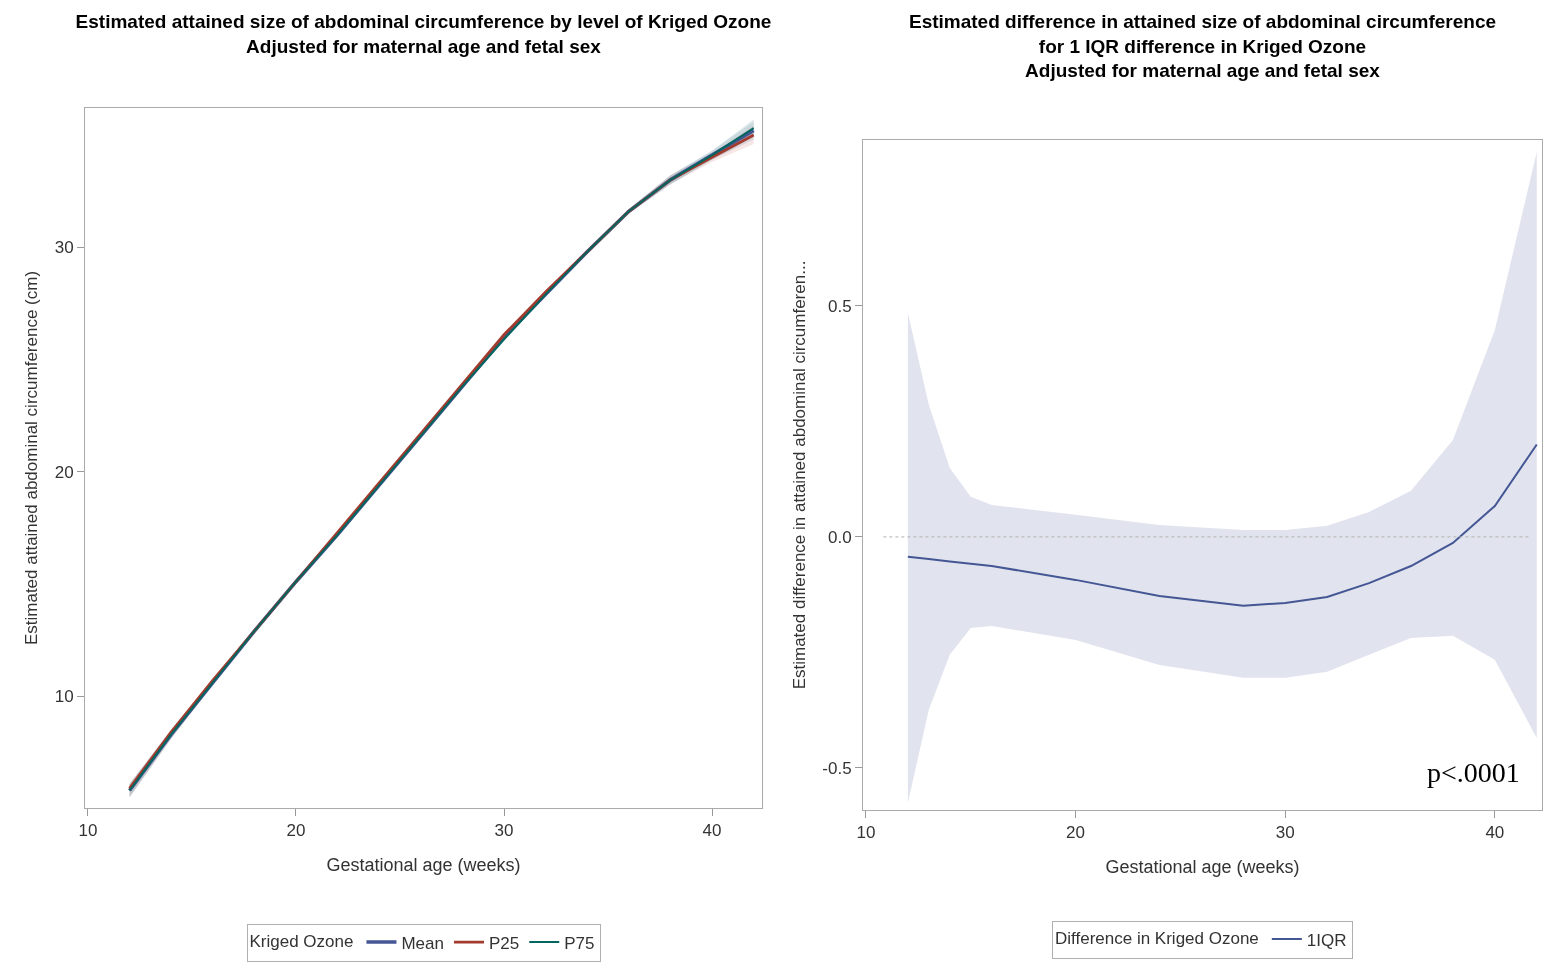 The width and height of the screenshot is (1551, 973). What do you see at coordinates (579, 943) in the screenshot?
I see `legend-label: P75` at bounding box center [579, 943].